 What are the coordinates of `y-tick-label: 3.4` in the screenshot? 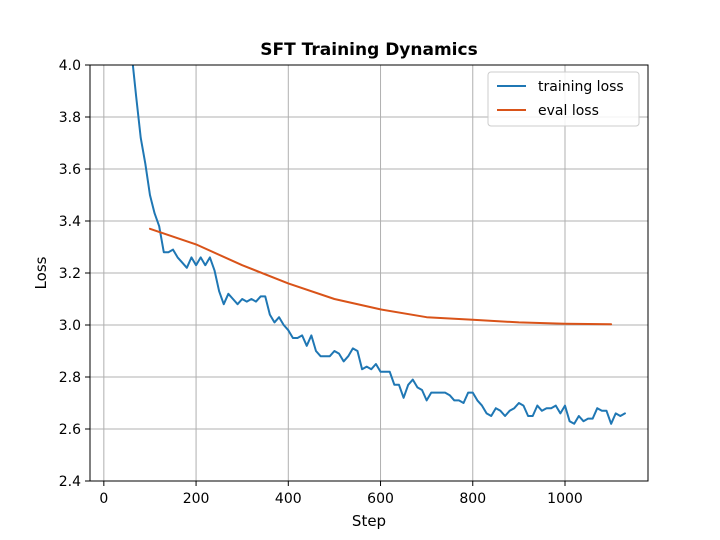 It's located at (70, 222).